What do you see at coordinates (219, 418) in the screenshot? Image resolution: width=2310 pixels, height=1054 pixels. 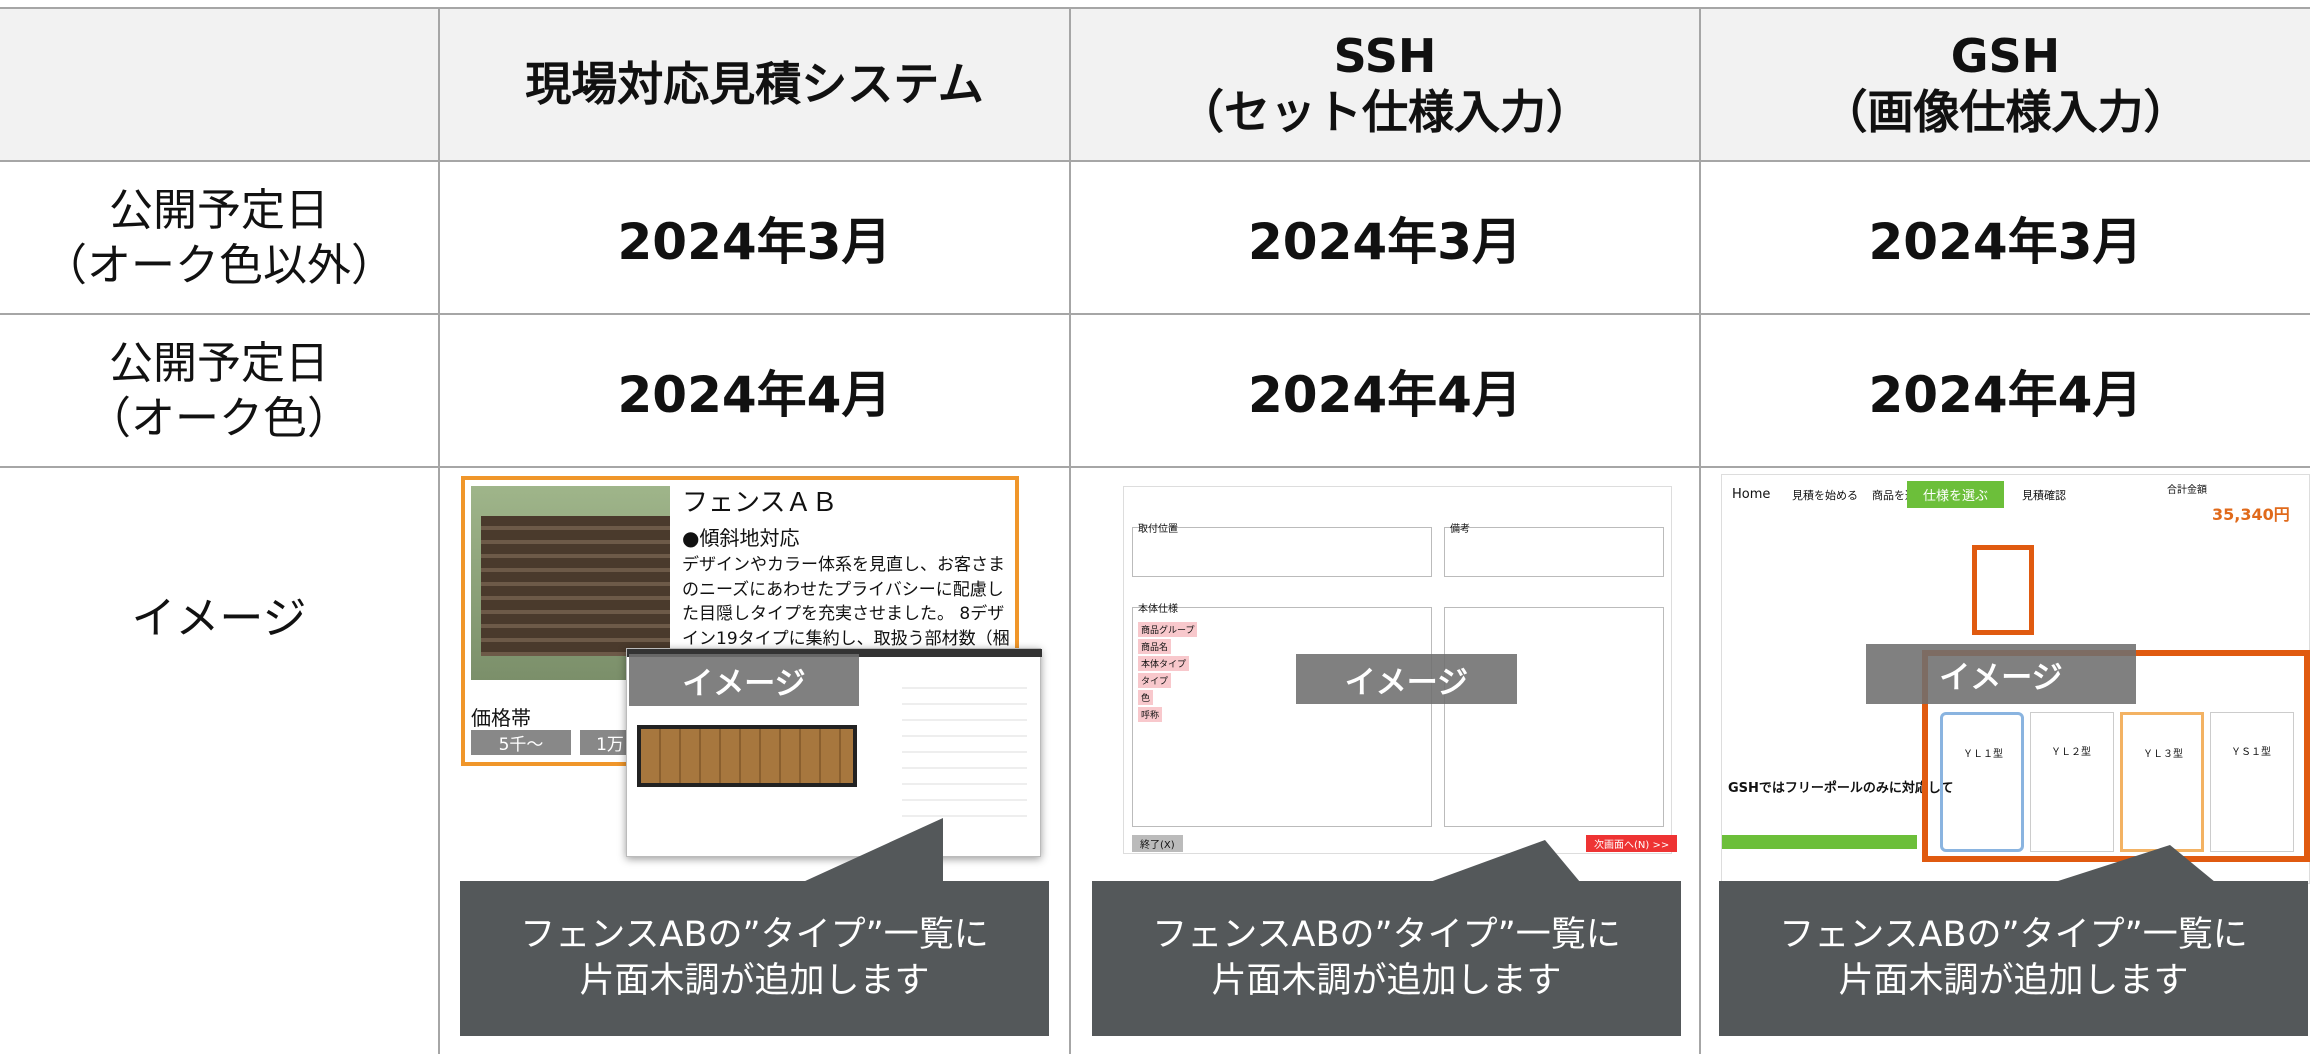 I see `row-label-line: （オーク色）` at bounding box center [219, 418].